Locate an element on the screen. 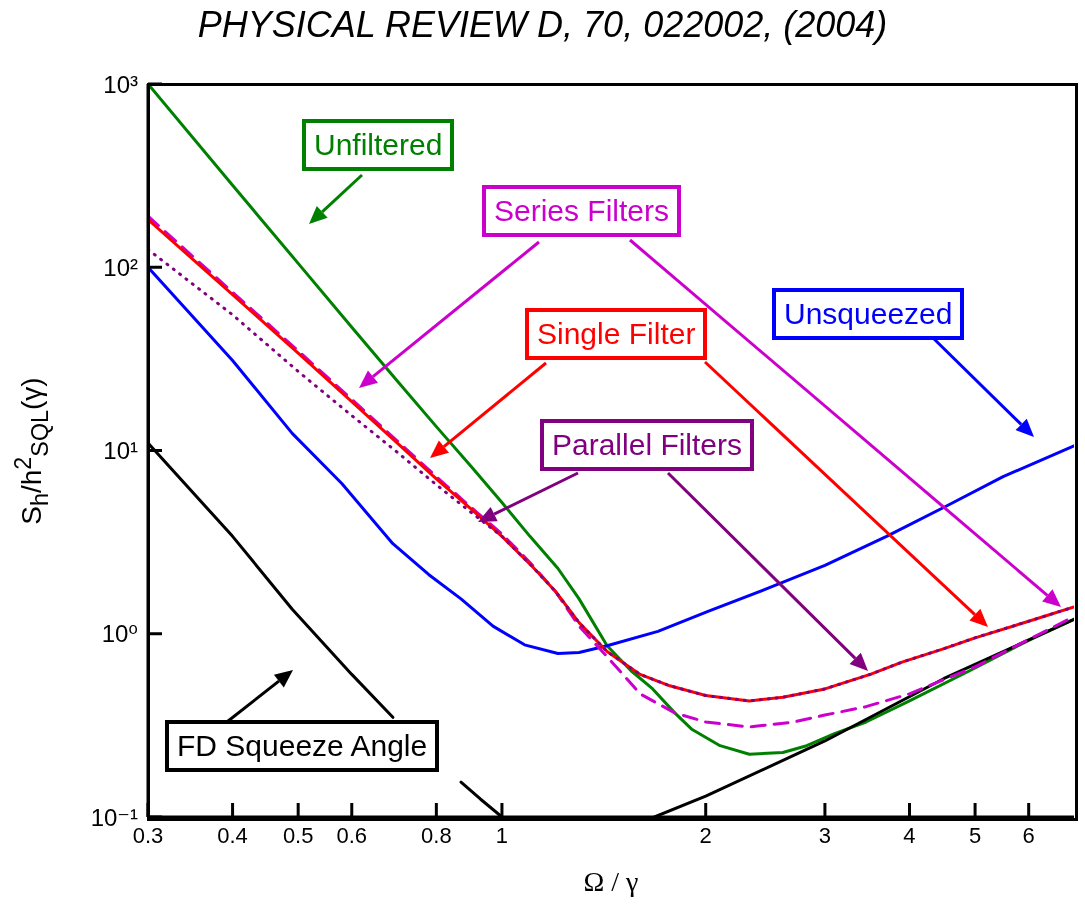  text: Parallel Filters is located at coordinates (647, 445).